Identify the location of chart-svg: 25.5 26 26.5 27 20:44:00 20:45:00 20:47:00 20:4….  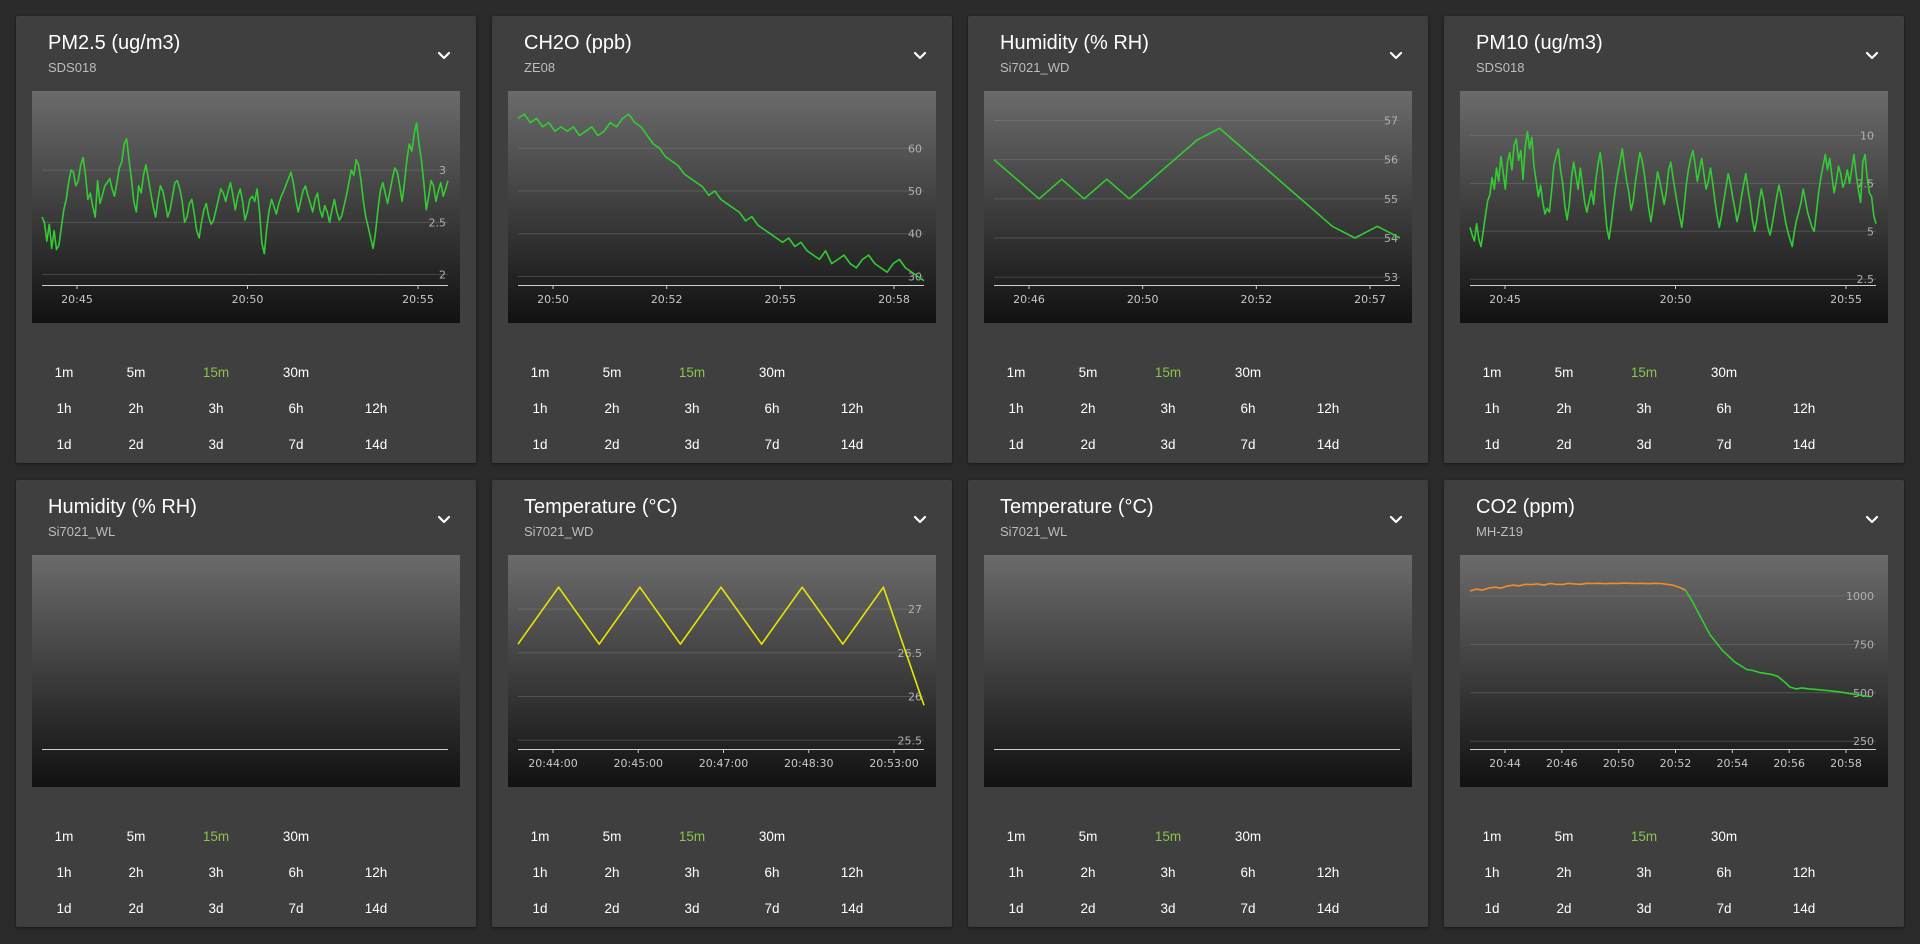
(722, 671).